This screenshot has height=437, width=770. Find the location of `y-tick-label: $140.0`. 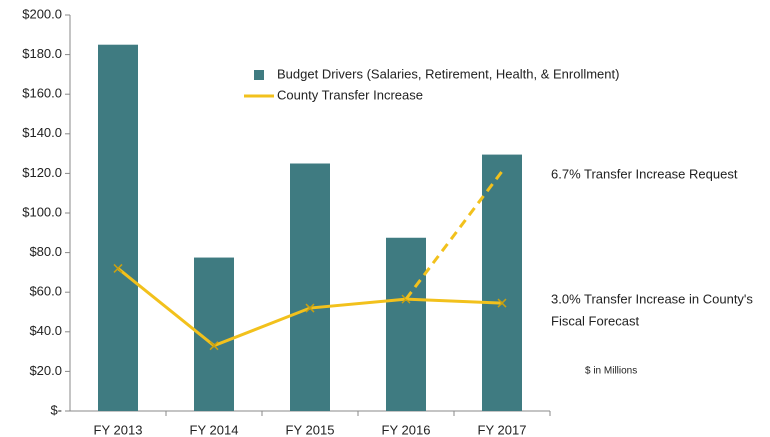

y-tick-label: $140.0 is located at coordinates (42, 132).